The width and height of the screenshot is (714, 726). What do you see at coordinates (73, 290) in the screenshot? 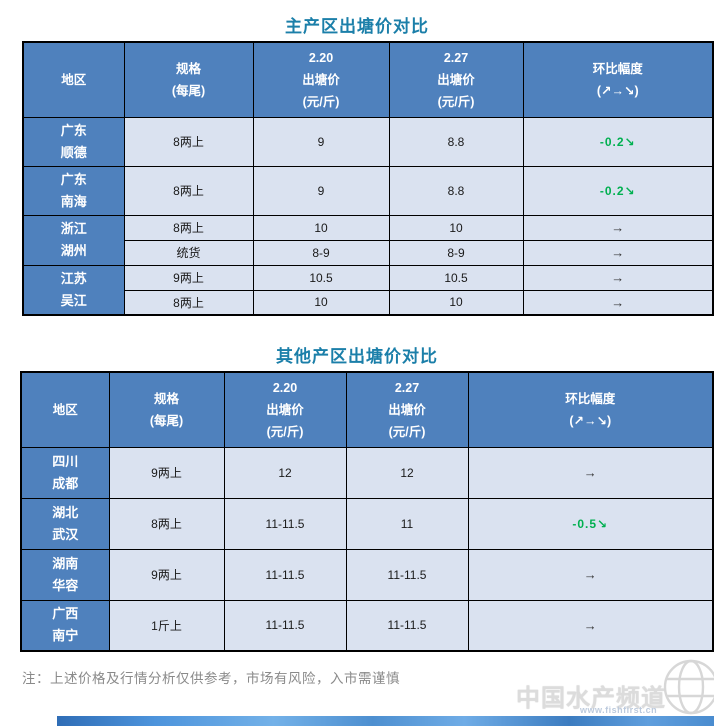
I see `region-cell: 江苏 吴江` at bounding box center [73, 290].